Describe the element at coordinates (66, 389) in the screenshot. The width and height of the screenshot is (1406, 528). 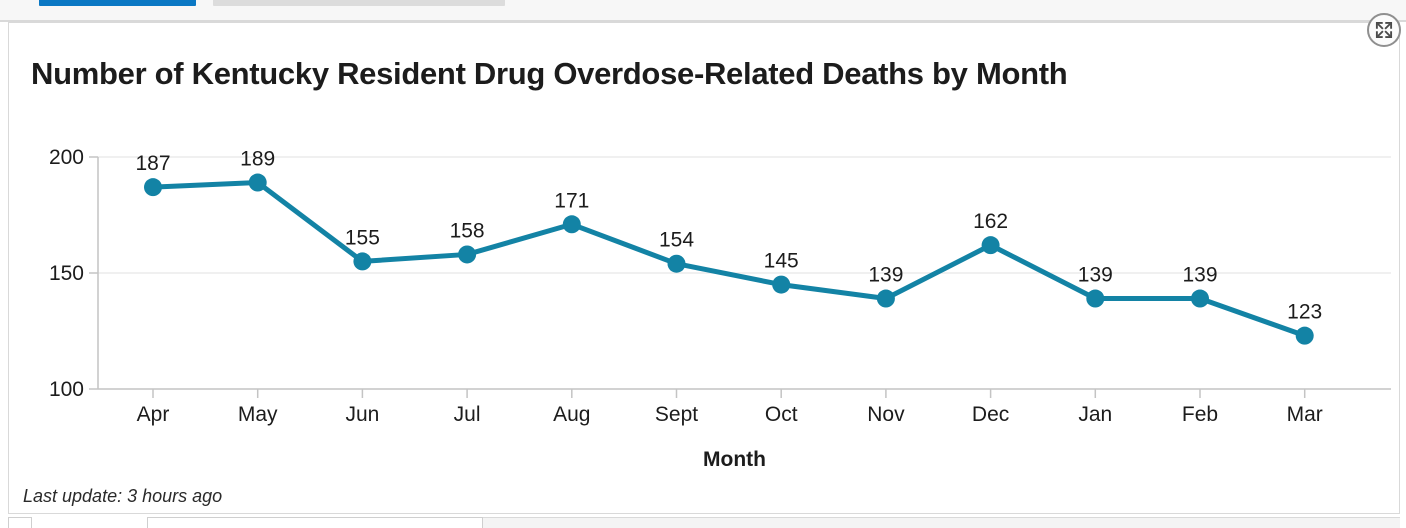
I see `y-tick-label: 100` at that location.